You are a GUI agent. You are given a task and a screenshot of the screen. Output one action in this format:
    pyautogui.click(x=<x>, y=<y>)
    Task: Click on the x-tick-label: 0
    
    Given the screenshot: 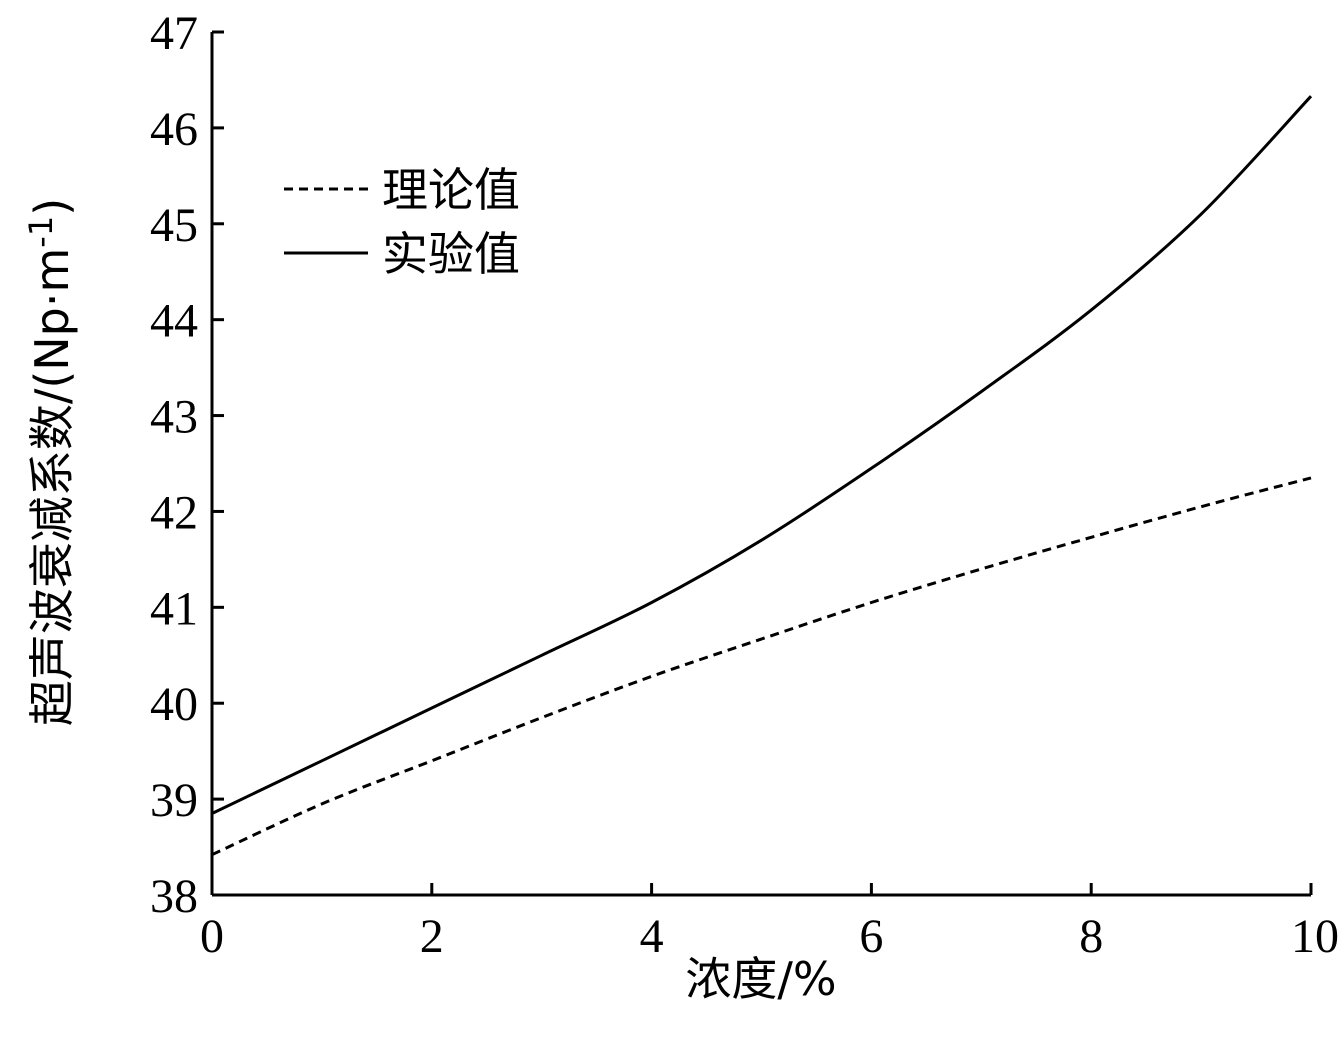 What is the action you would take?
    pyautogui.click(x=212, y=936)
    